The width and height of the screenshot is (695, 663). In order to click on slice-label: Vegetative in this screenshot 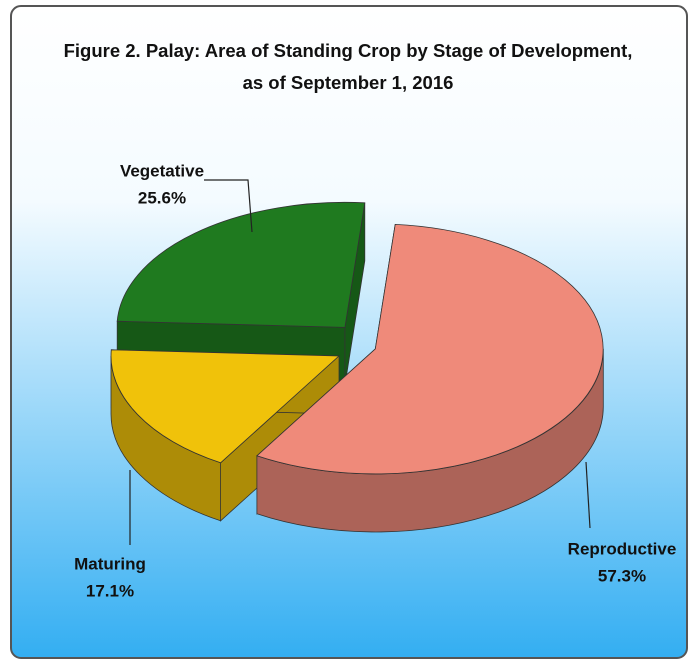, I will do `click(162, 170)`.